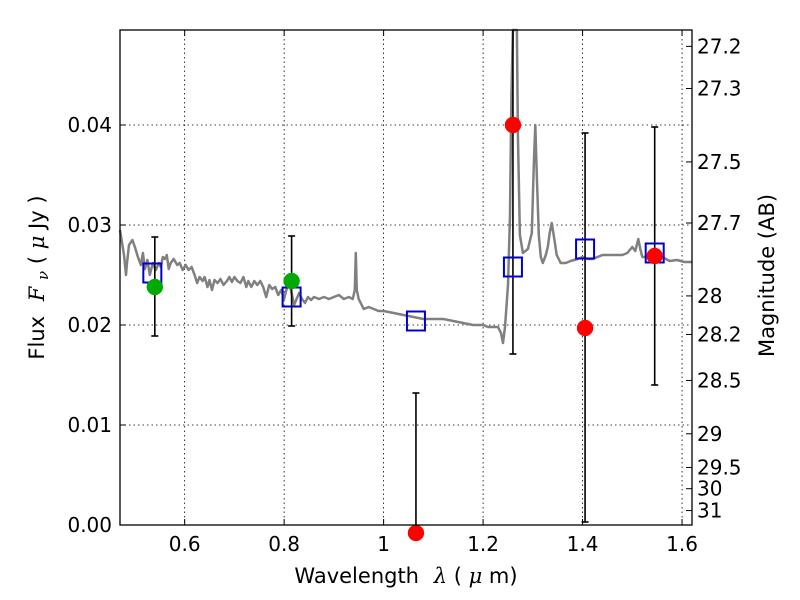 The width and height of the screenshot is (800, 600). I want to click on x-axis-label-unit-rest: m), so click(503, 576).